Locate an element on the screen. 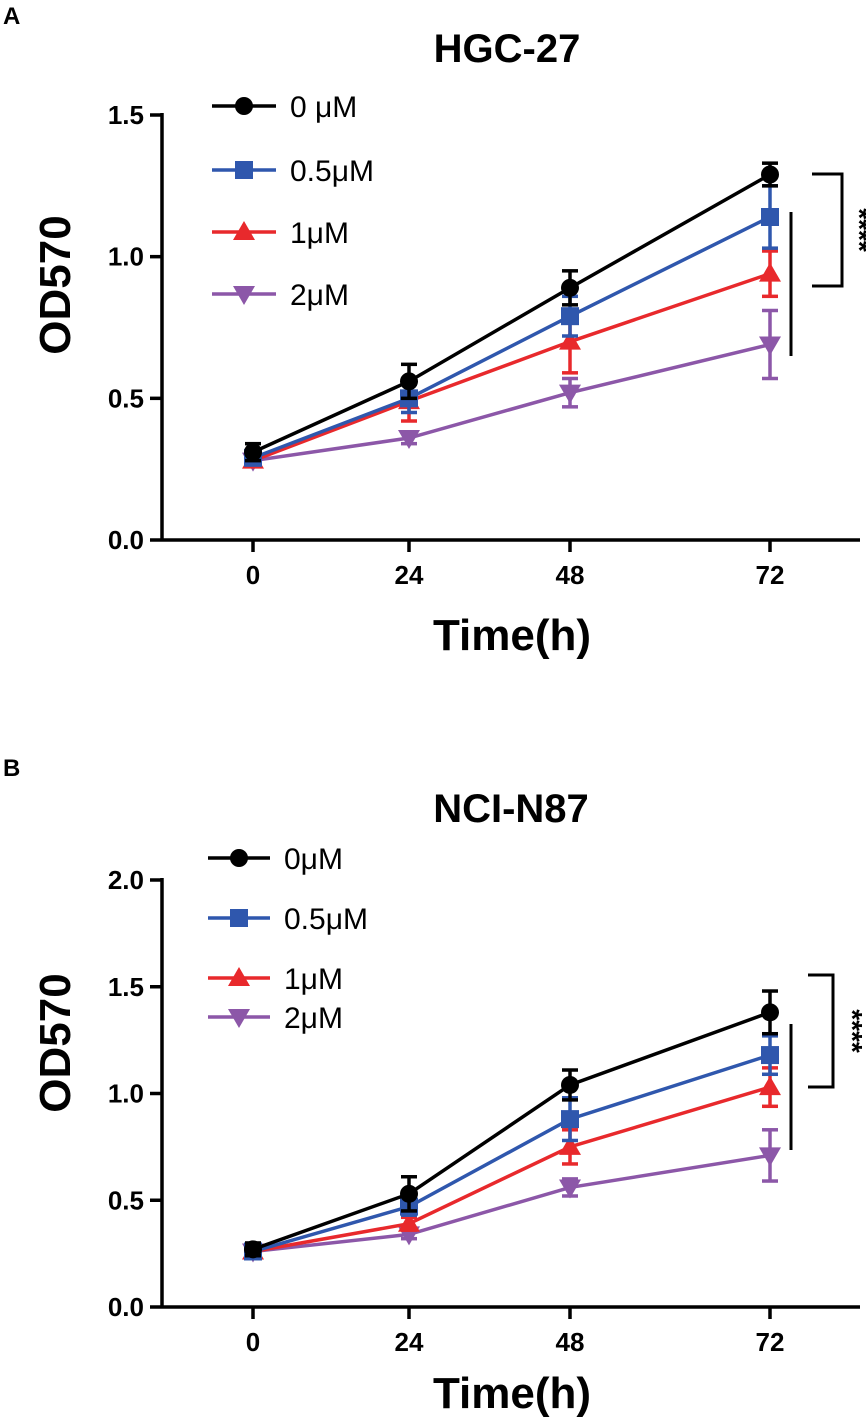 Image resolution: width=866 pixels, height=1422 pixels. chart-title-a: HGC-27 is located at coordinates (507, 49).